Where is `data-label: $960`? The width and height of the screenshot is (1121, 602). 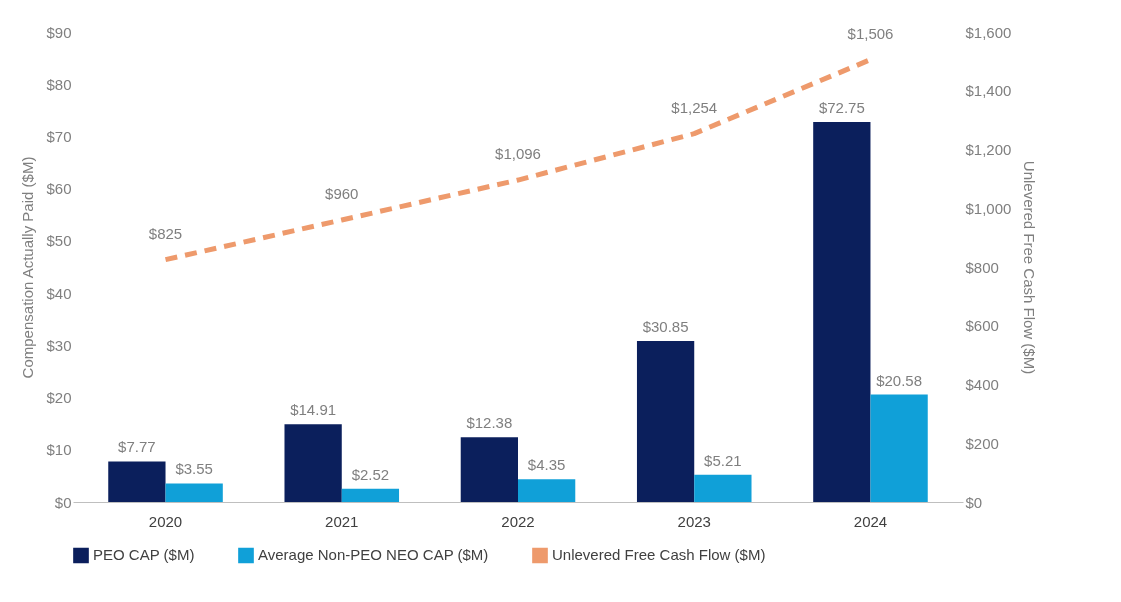
data-label: $960 is located at coordinates (342, 193).